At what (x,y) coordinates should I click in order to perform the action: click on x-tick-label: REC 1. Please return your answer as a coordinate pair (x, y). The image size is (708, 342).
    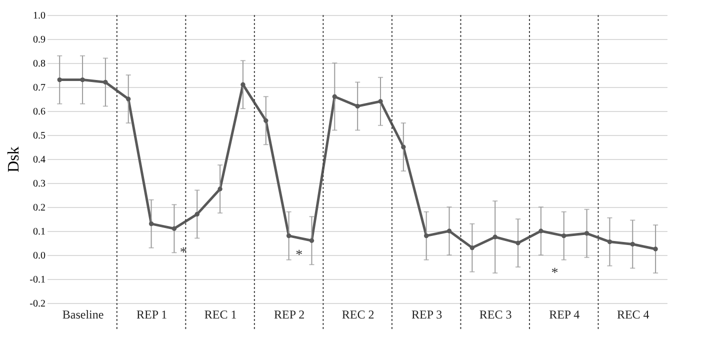
    Looking at the image, I should click on (220, 315).